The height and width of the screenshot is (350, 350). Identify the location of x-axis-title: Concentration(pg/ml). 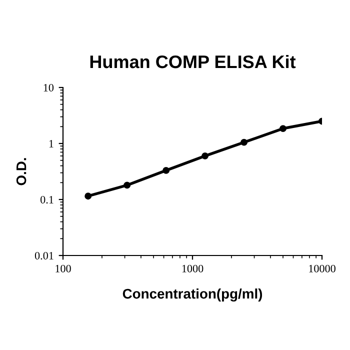
(192, 295).